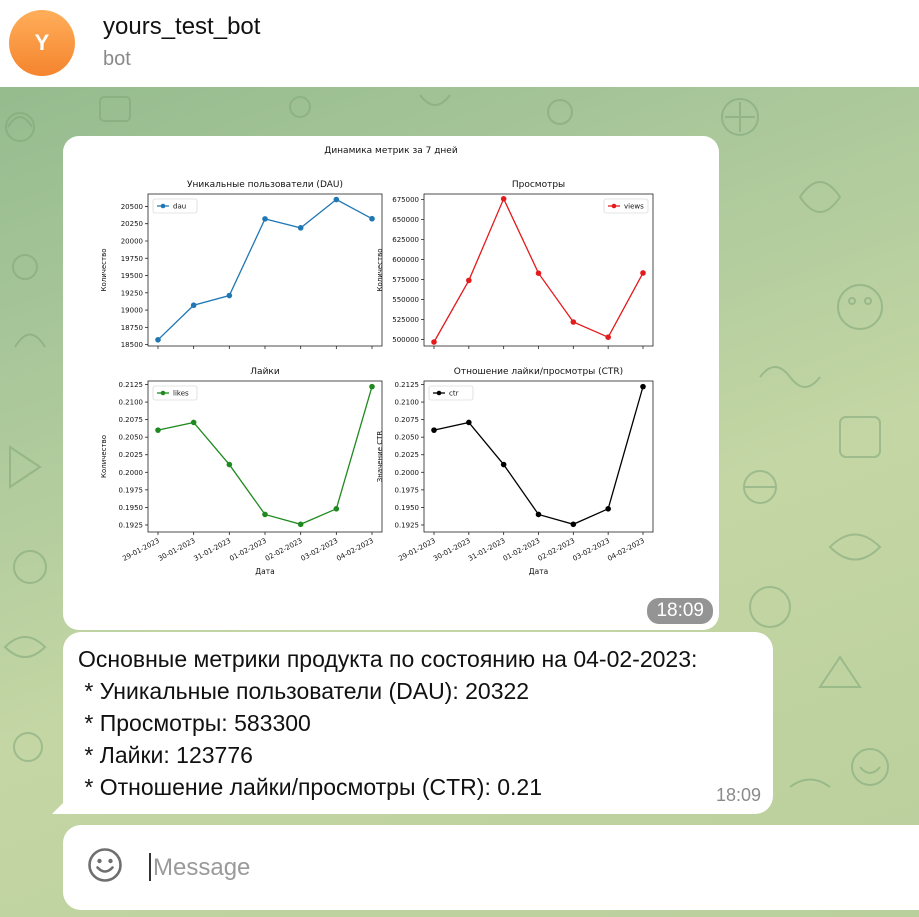 Image resolution: width=919 pixels, height=917 pixels. What do you see at coordinates (405, 300) in the screenshot?
I see `y-tick-label: 550000` at bounding box center [405, 300].